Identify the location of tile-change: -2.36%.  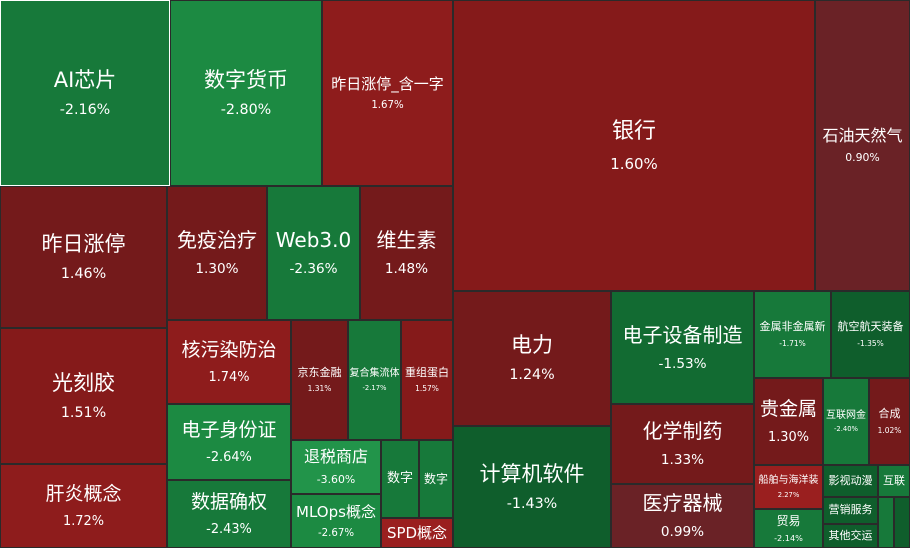
(313, 269).